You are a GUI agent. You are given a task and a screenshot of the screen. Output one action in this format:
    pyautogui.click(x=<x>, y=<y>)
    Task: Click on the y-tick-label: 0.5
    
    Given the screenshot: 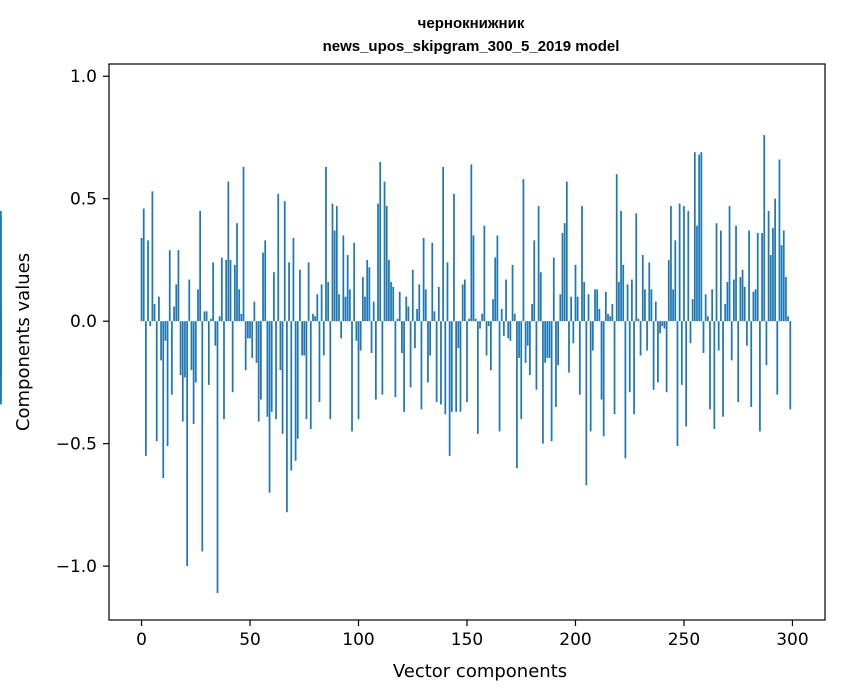 What is the action you would take?
    pyautogui.click(x=83, y=200)
    